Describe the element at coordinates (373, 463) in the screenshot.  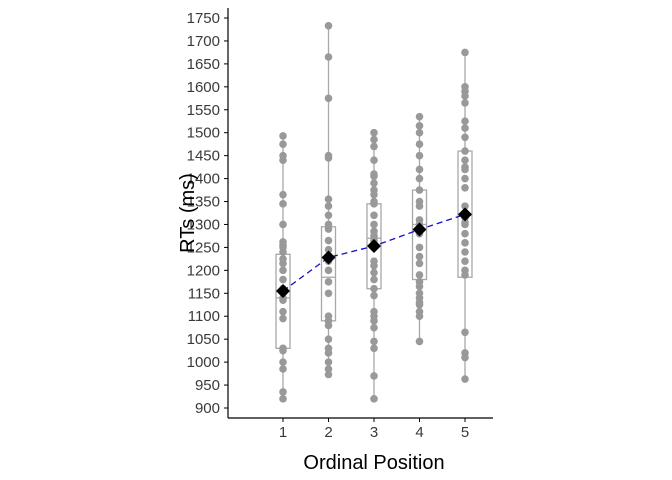
I see `x-axis-title: Ordinal Position` at that location.